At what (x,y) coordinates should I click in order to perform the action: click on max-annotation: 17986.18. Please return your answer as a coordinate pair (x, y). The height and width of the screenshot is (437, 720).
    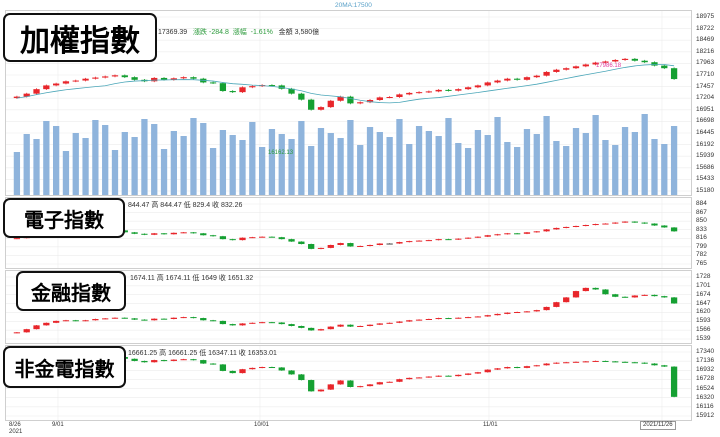
    Looking at the image, I should click on (609, 66).